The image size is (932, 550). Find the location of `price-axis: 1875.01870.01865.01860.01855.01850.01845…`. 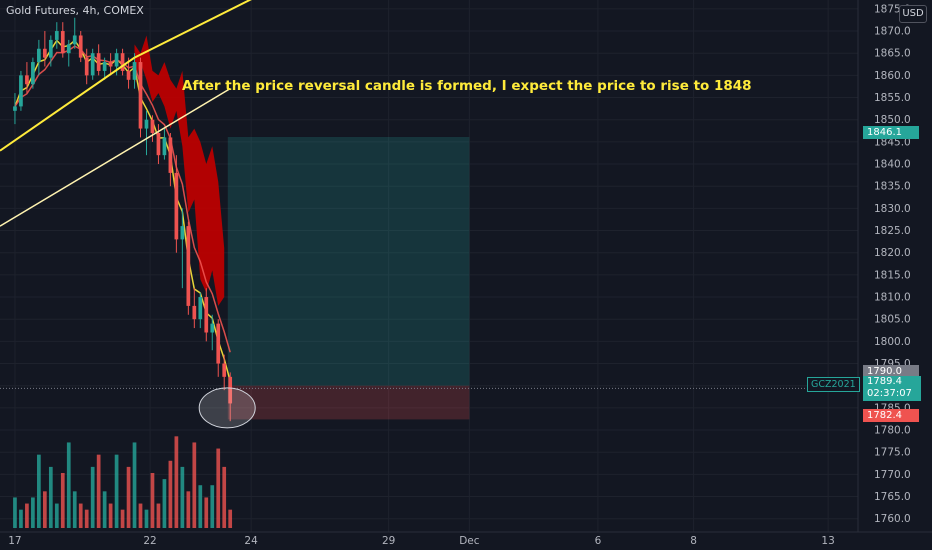

price-axis: 1875.01870.01865.01860.01855.01850.01845… is located at coordinates (894, 275).